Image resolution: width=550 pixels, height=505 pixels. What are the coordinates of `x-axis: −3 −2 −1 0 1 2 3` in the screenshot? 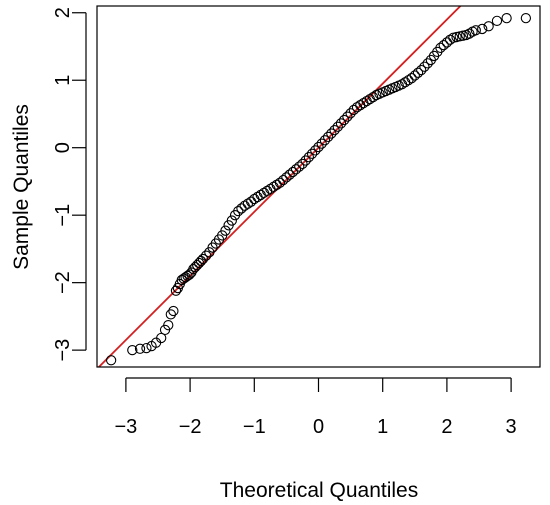 It's located at (315, 407).